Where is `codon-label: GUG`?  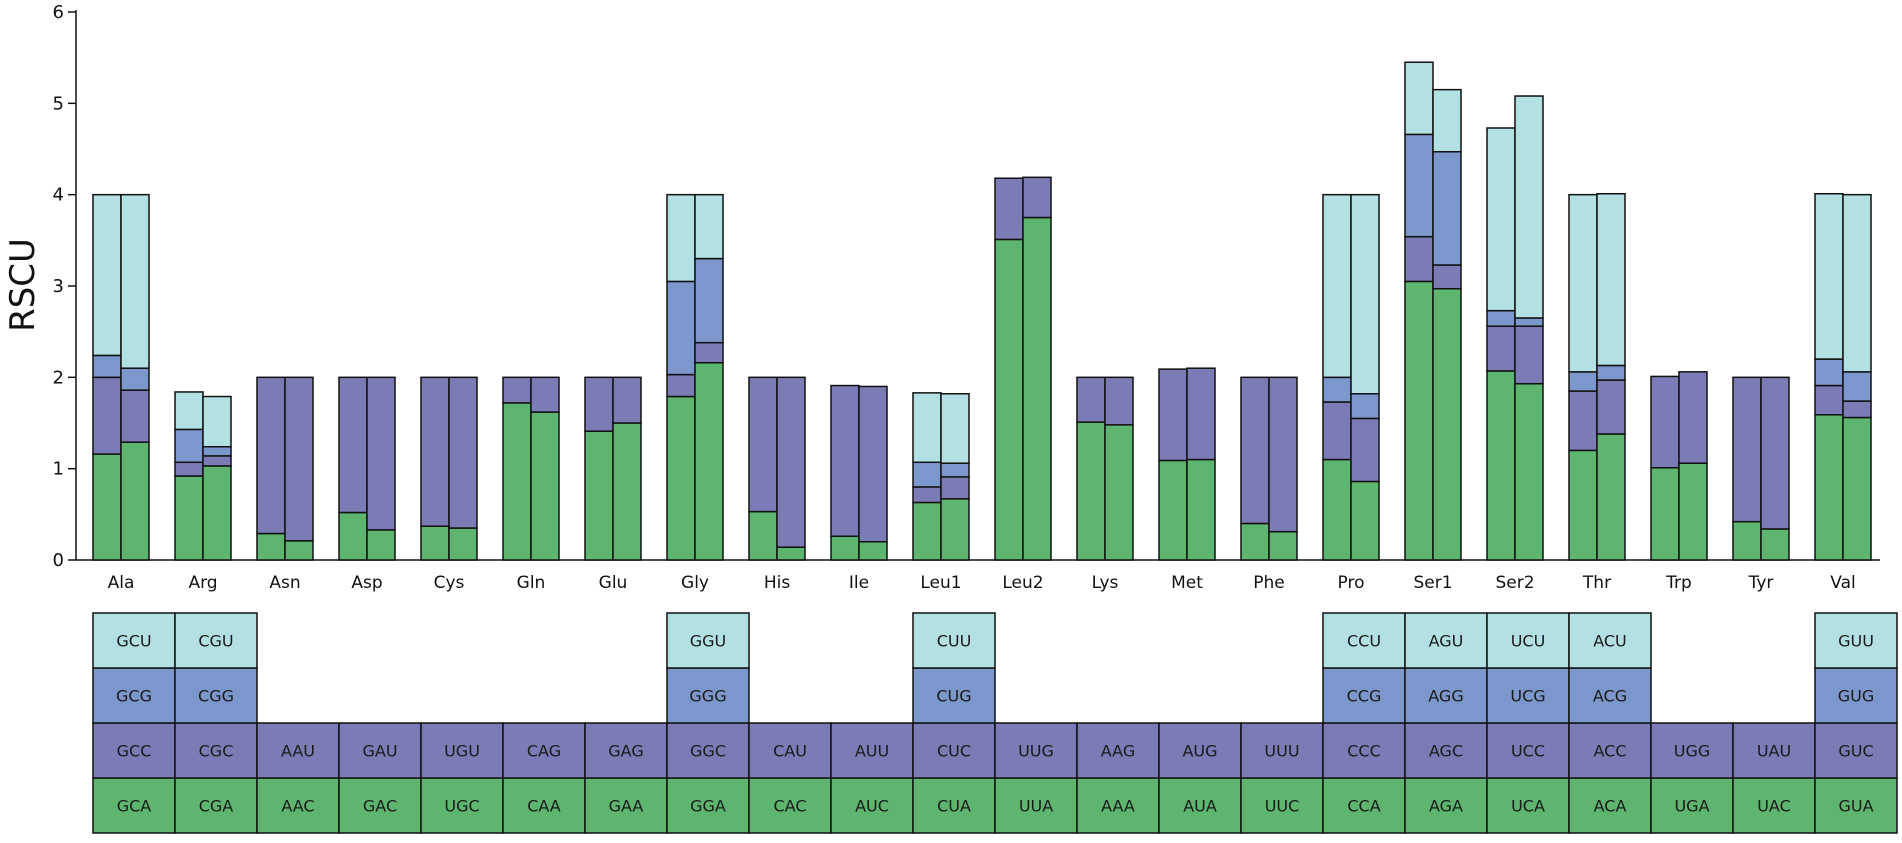
codon-label: GUG is located at coordinates (1856, 696).